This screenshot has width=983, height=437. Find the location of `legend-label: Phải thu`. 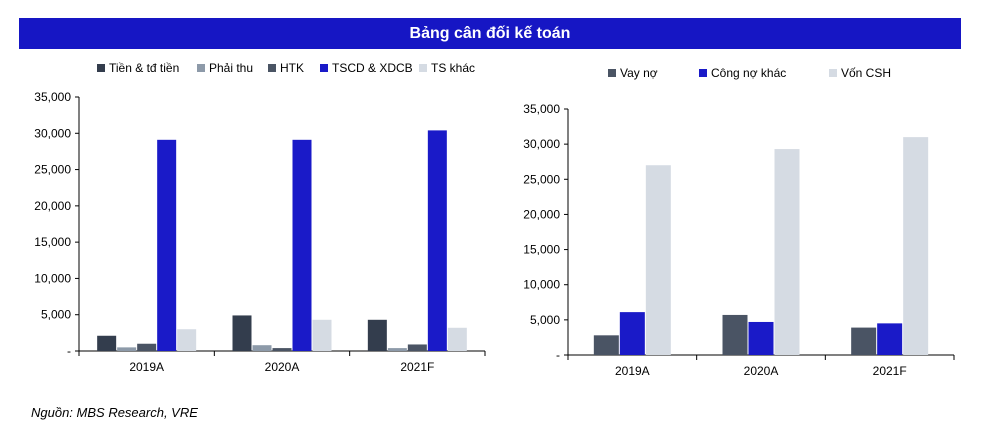

legend-label: Phải thu is located at coordinates (231, 68).